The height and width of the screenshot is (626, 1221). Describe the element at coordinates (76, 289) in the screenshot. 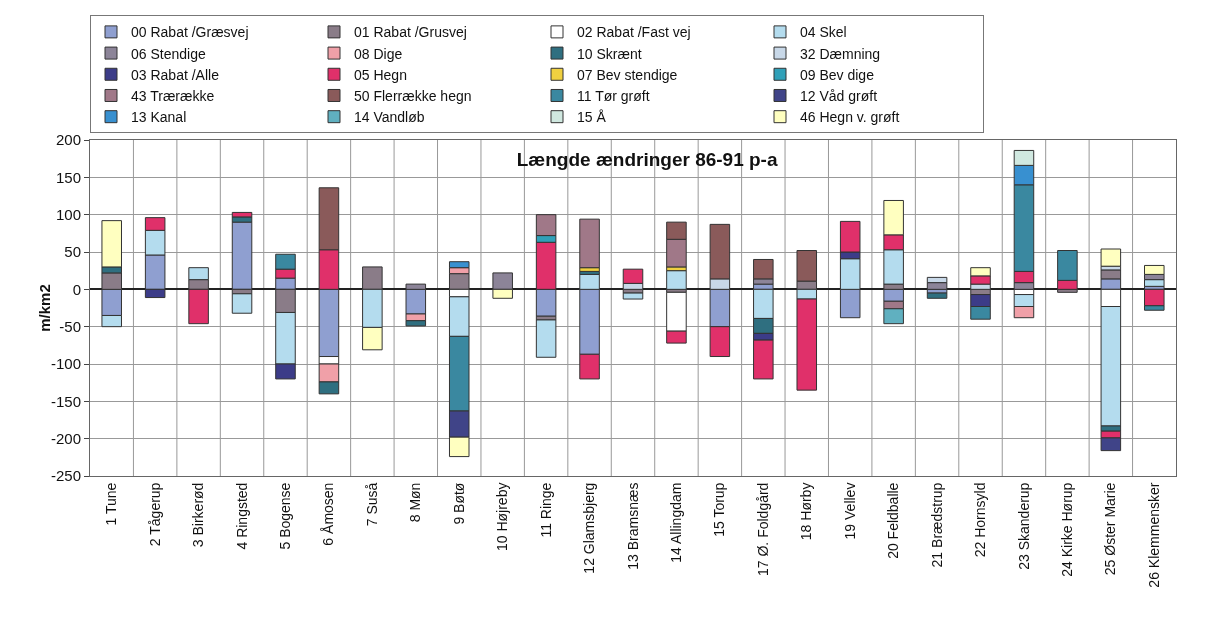

I see `y-tick-label: 0` at that location.